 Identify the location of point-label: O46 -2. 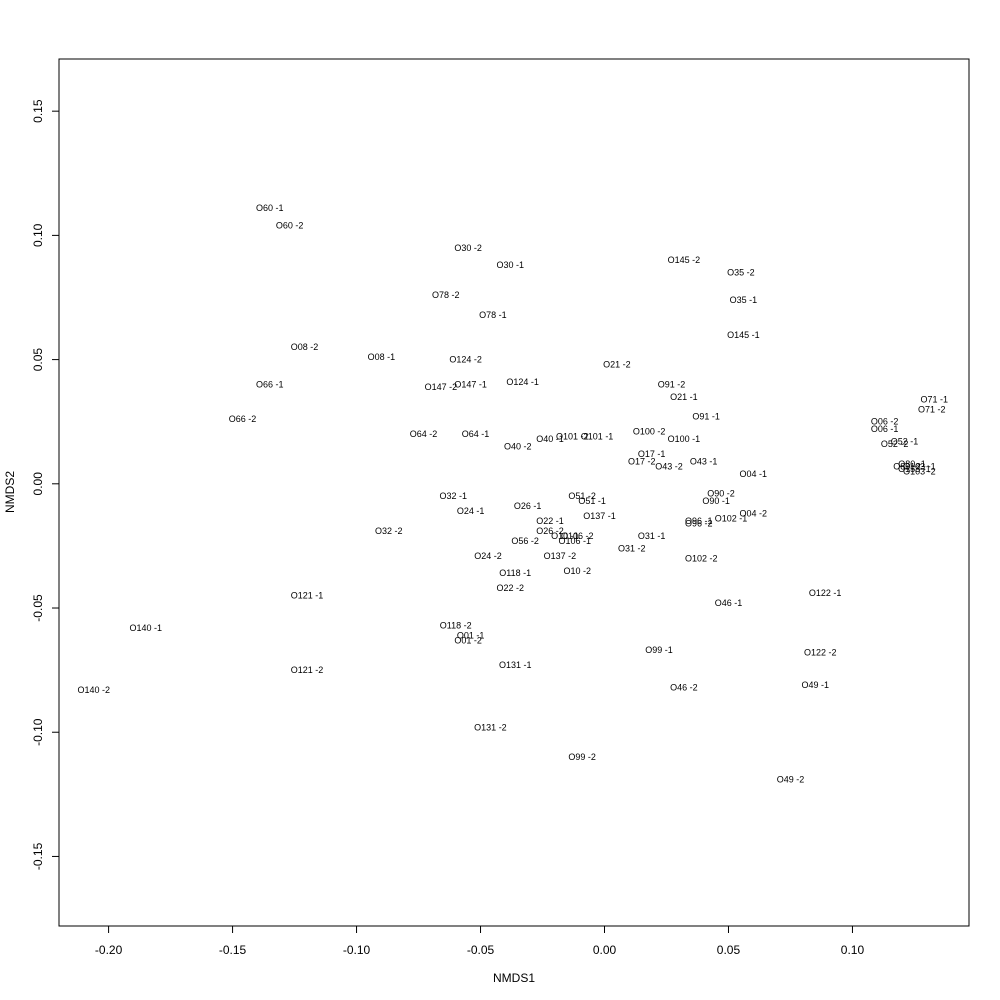
(684, 688).